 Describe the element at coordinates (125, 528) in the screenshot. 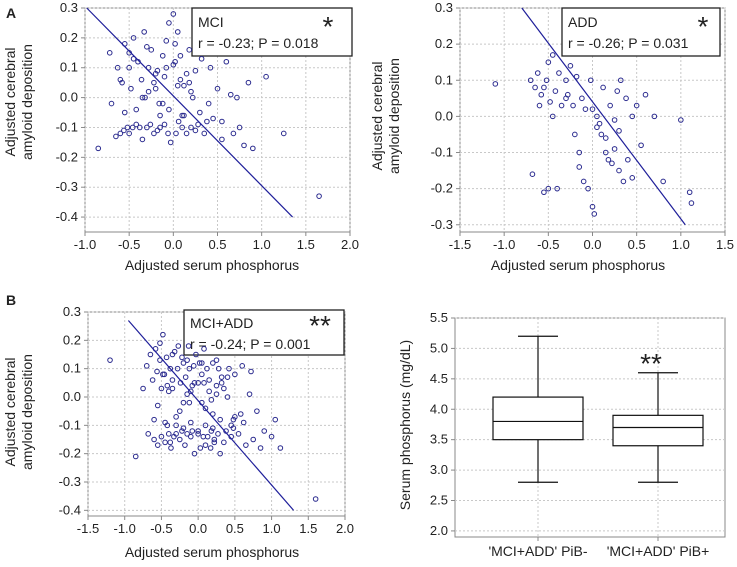

I see `x-tick-label: -1.0` at that location.